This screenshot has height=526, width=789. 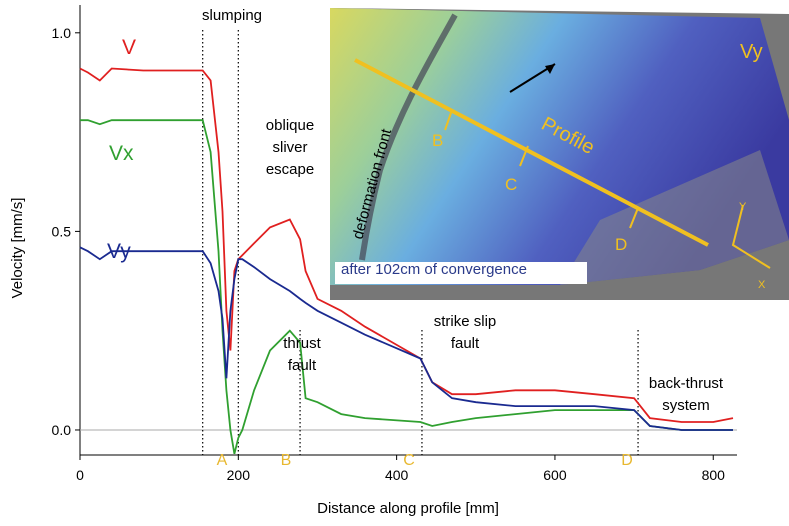 I want to click on series-label: Vy, so click(x=119, y=251).